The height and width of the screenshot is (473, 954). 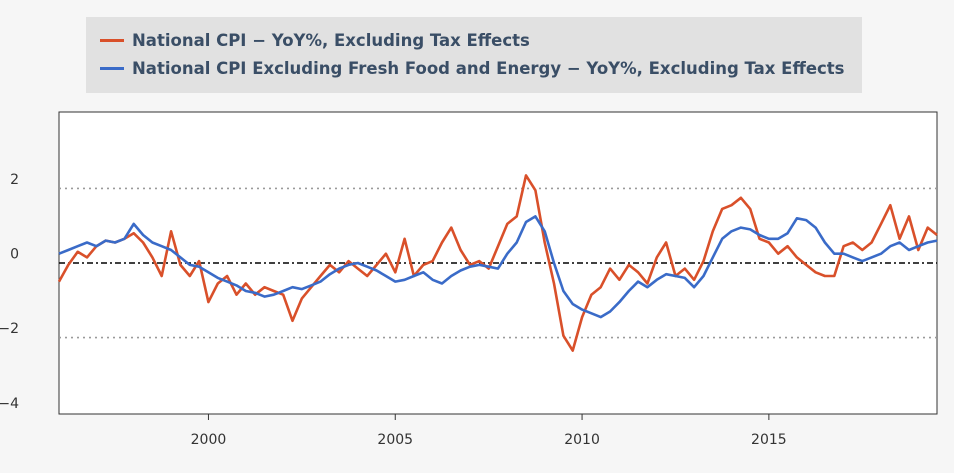 I want to click on x-tick-label: 2000, so click(x=209, y=440).